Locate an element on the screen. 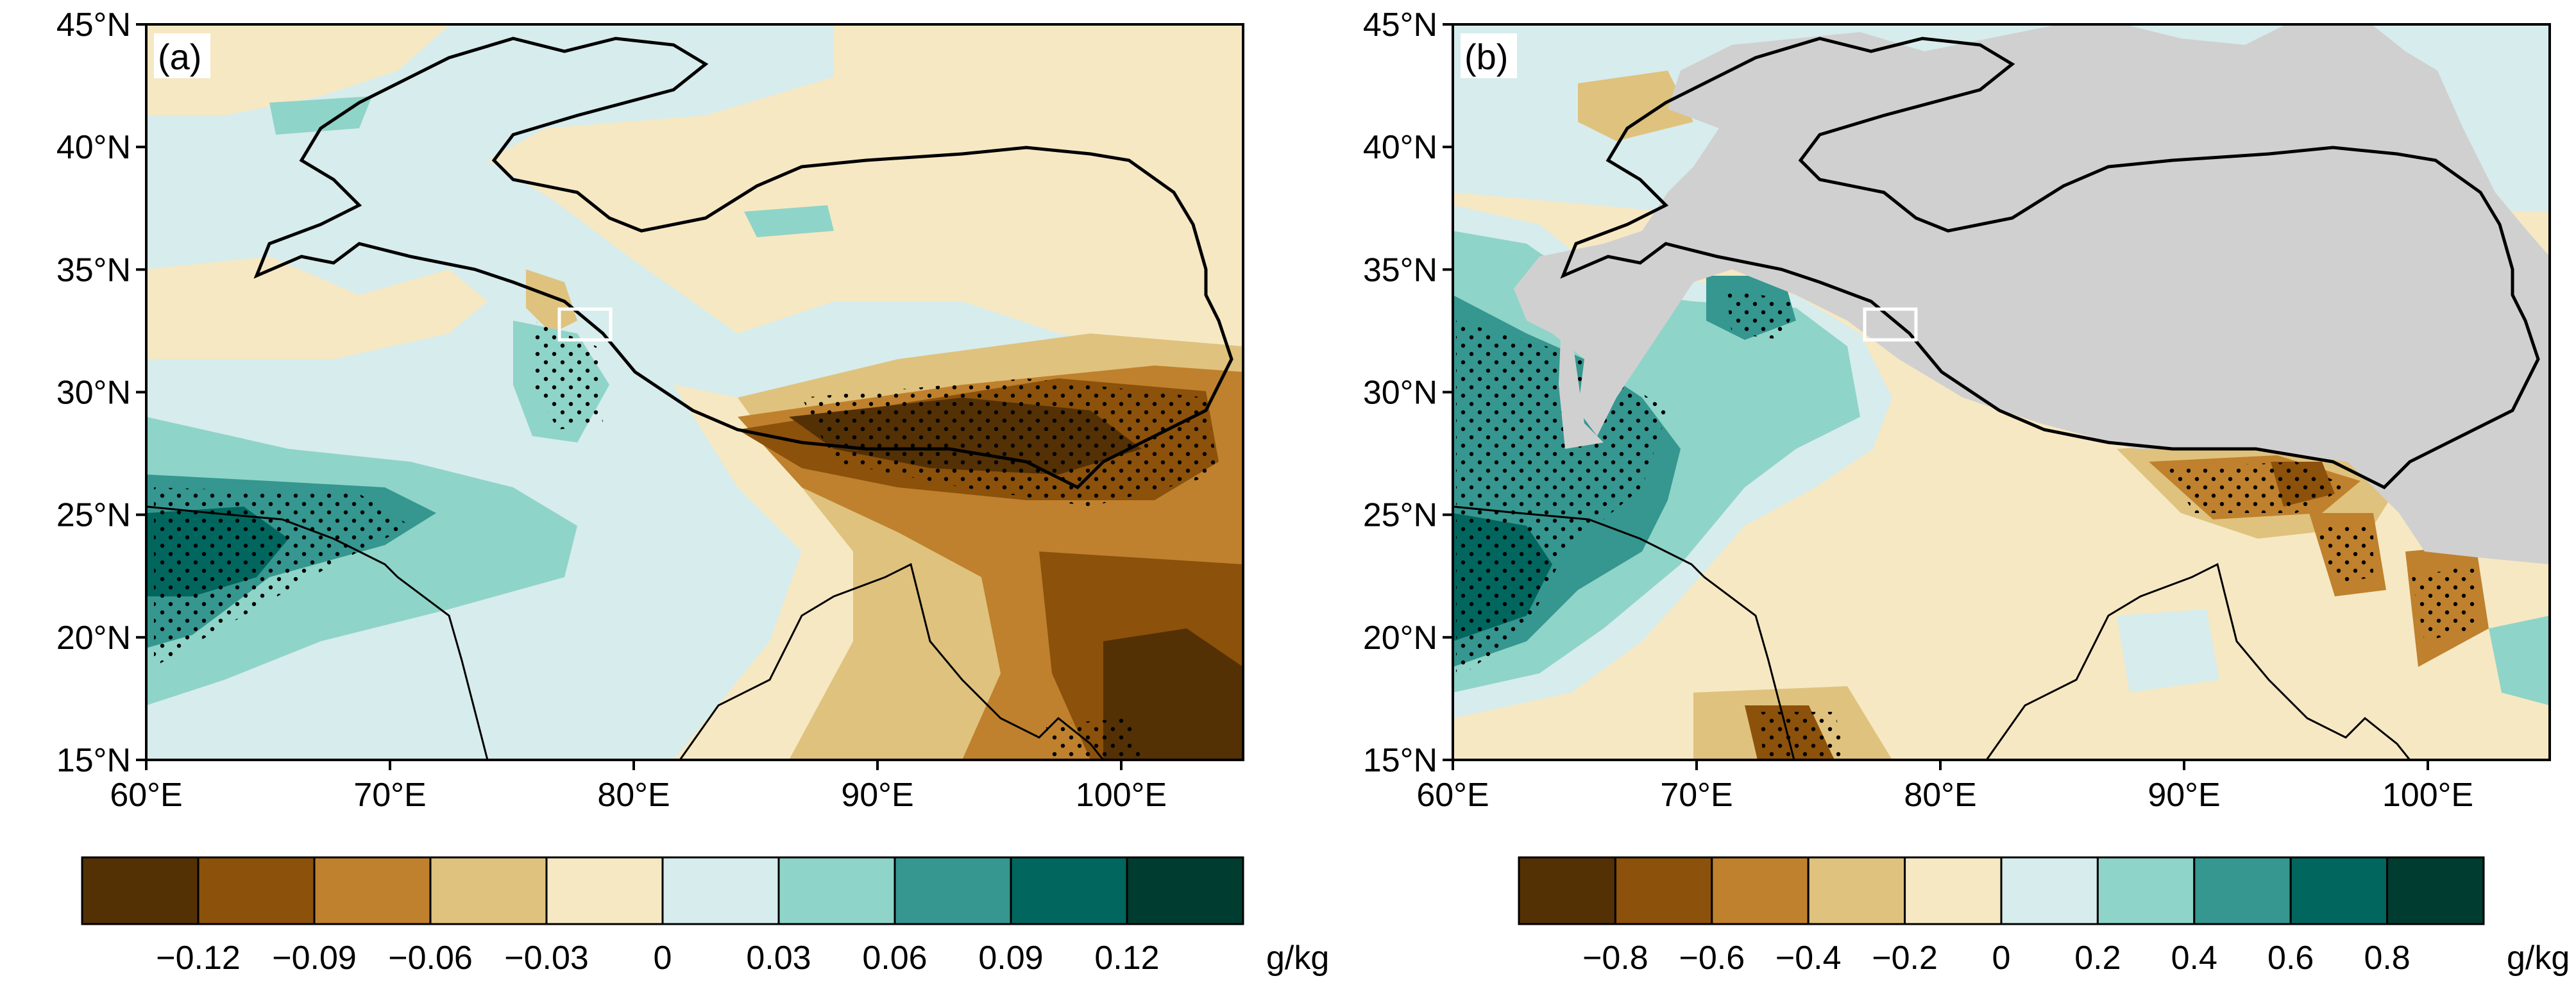 The width and height of the screenshot is (2576, 985). colorbar-tick-label: 0.8 is located at coordinates (2387, 958).